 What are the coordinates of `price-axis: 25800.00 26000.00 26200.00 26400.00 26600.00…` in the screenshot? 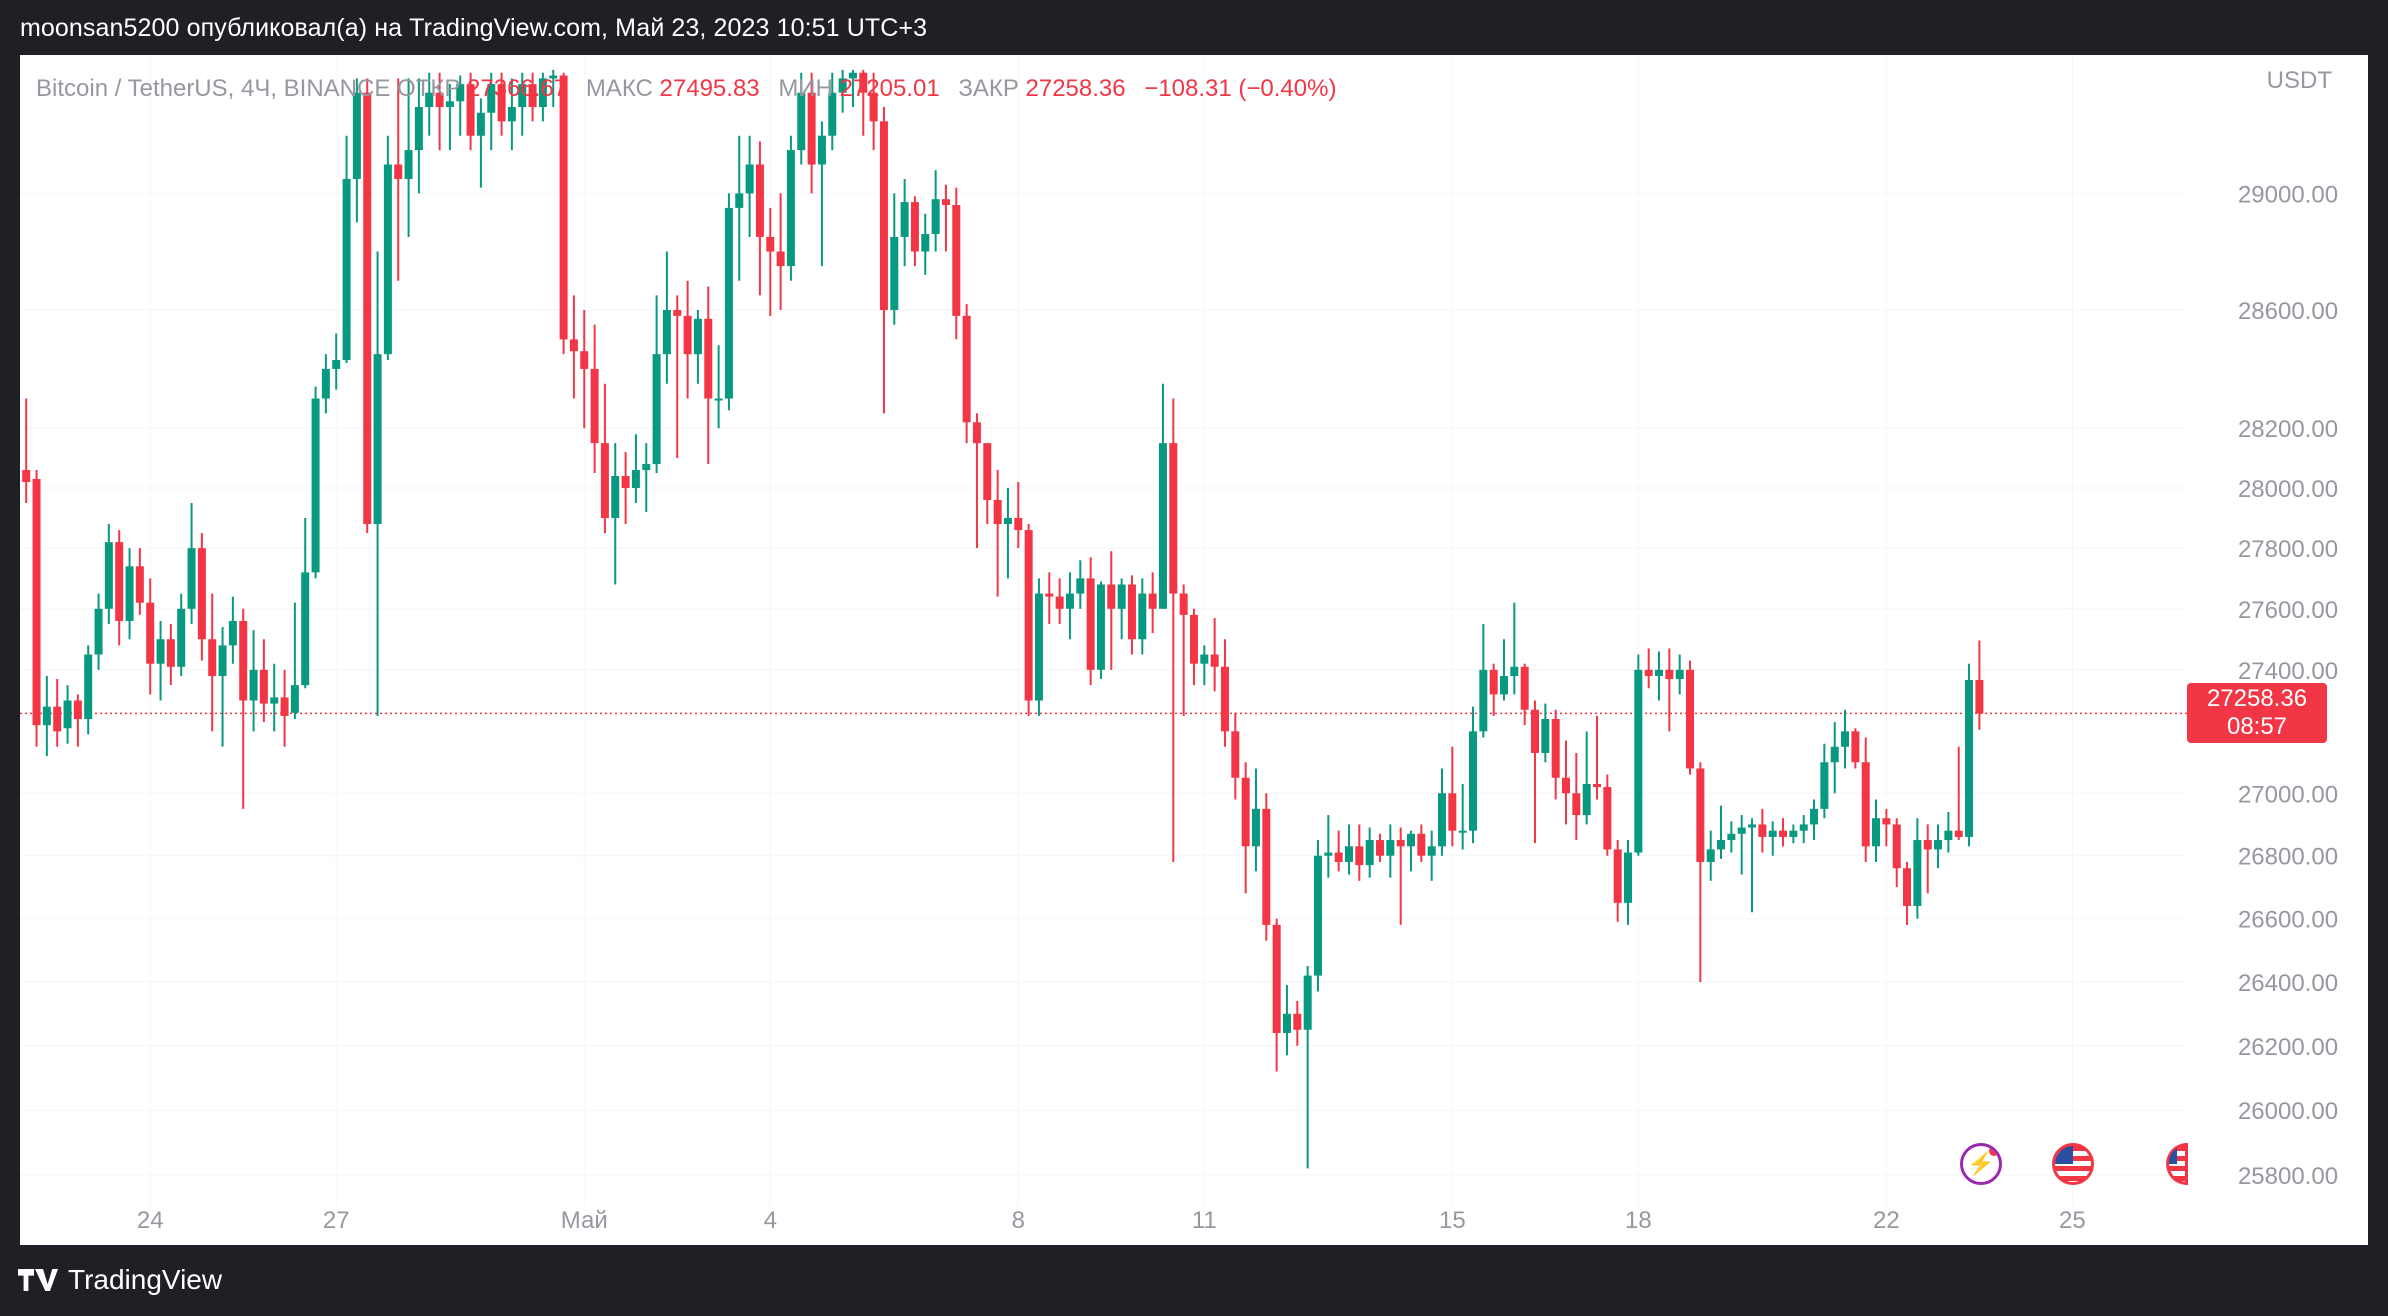 It's located at (2288, 685).